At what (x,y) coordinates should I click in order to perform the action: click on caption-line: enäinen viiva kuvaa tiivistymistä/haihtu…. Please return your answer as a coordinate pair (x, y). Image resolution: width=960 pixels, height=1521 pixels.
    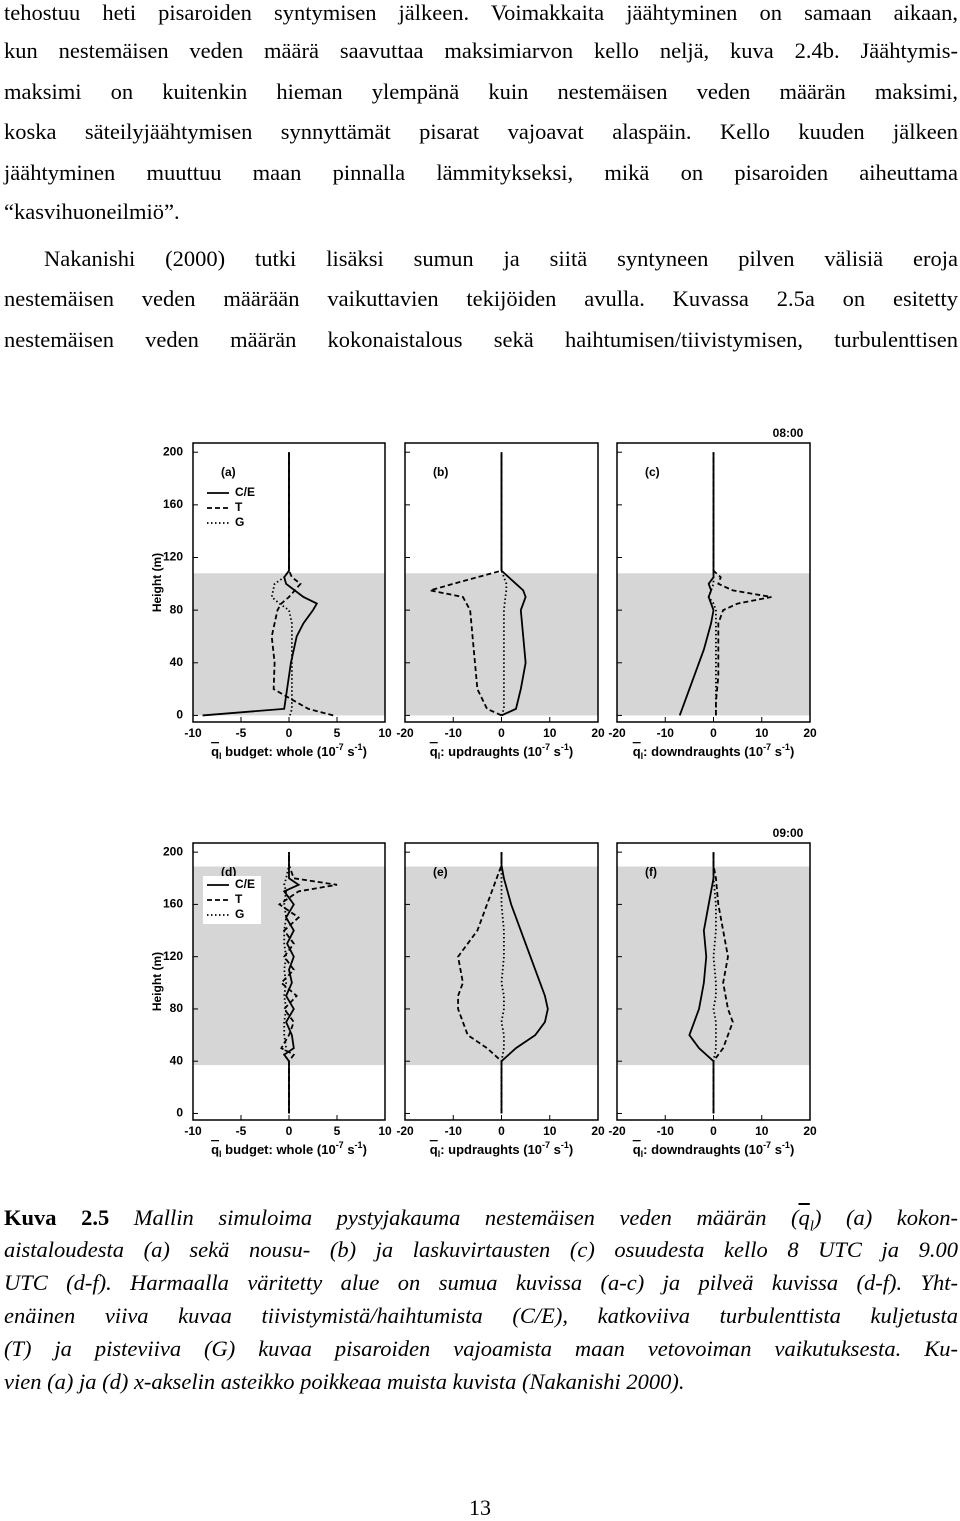
    Looking at the image, I should click on (481, 1315).